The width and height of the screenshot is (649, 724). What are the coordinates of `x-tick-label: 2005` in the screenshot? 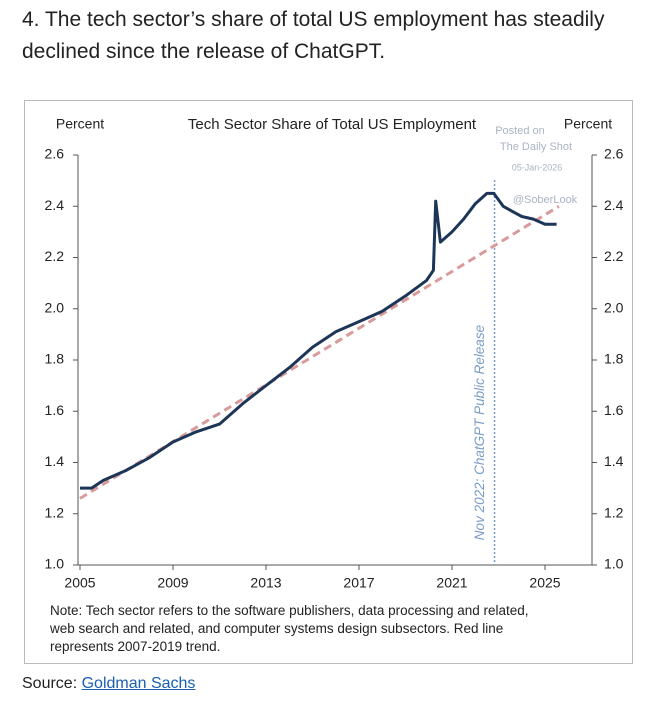 It's located at (79, 583).